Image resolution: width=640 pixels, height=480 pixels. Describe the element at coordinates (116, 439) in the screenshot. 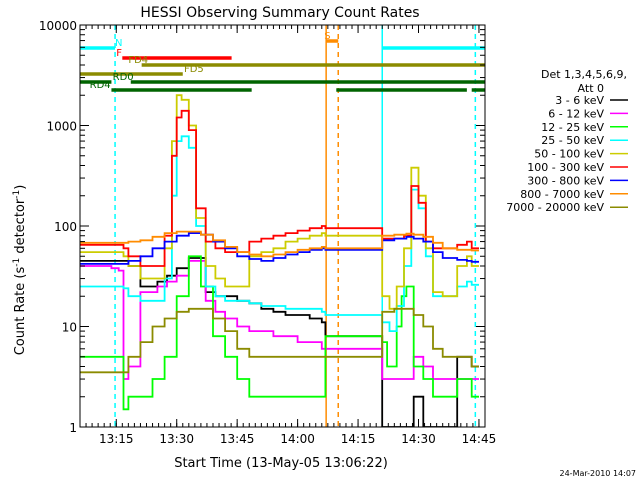

I see `x-tick-label-0: 13:15` at that location.